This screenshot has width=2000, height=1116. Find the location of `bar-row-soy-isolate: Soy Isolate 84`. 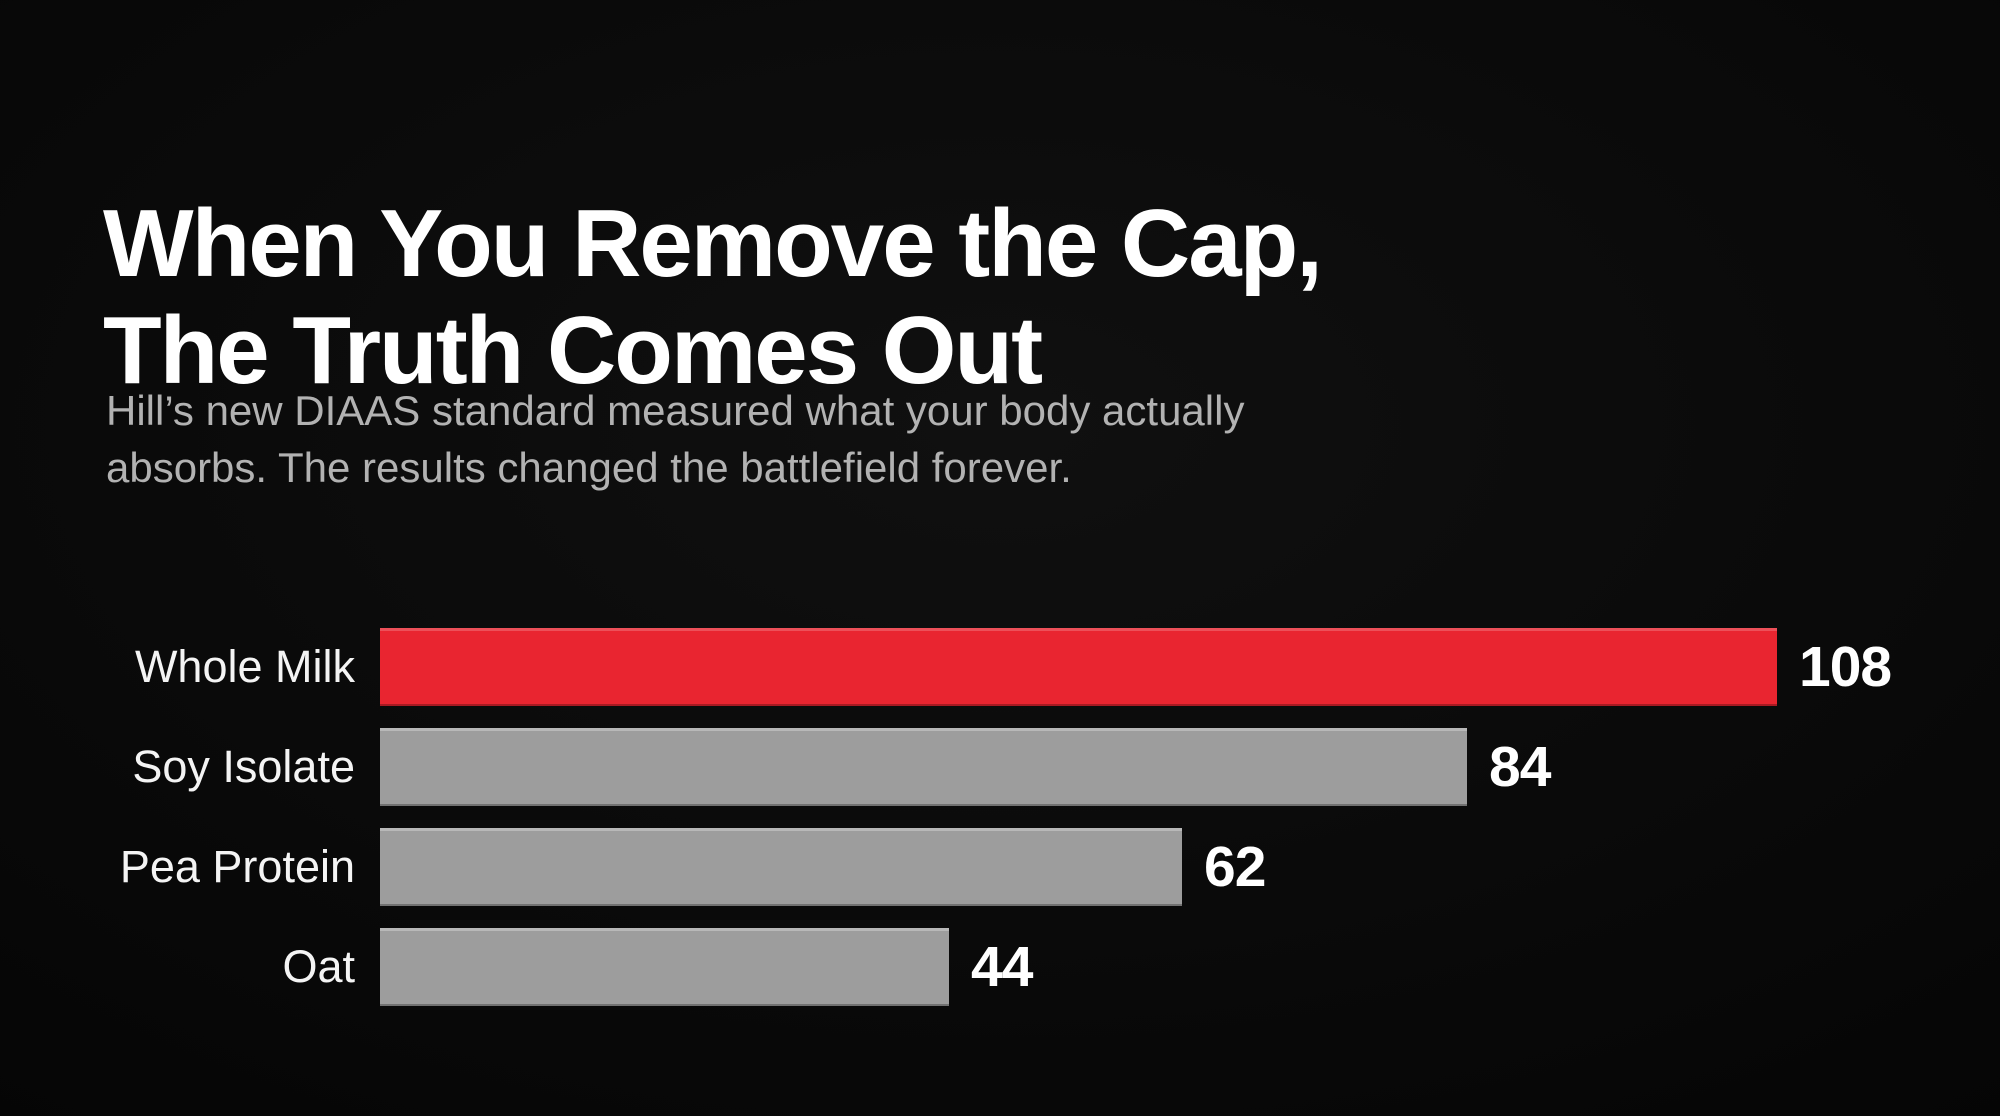

bar-row-soy-isolate: Soy Isolate 84 is located at coordinates (1000, 767).